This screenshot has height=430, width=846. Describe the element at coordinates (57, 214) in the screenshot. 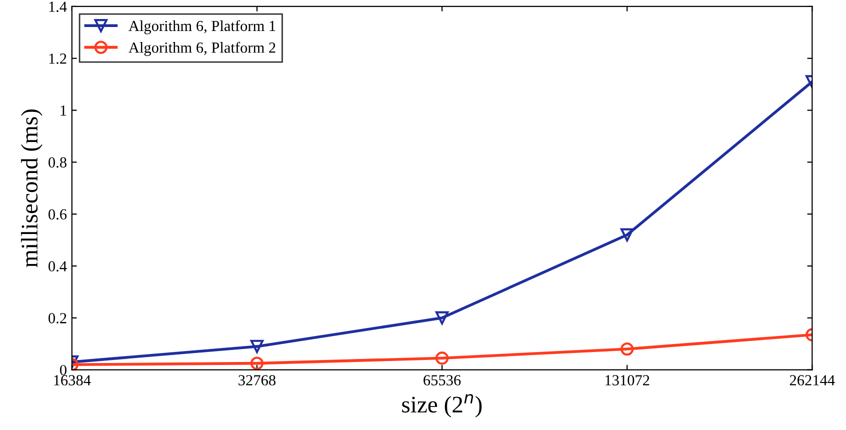

I see `y-tick-label: 0.6` at that location.